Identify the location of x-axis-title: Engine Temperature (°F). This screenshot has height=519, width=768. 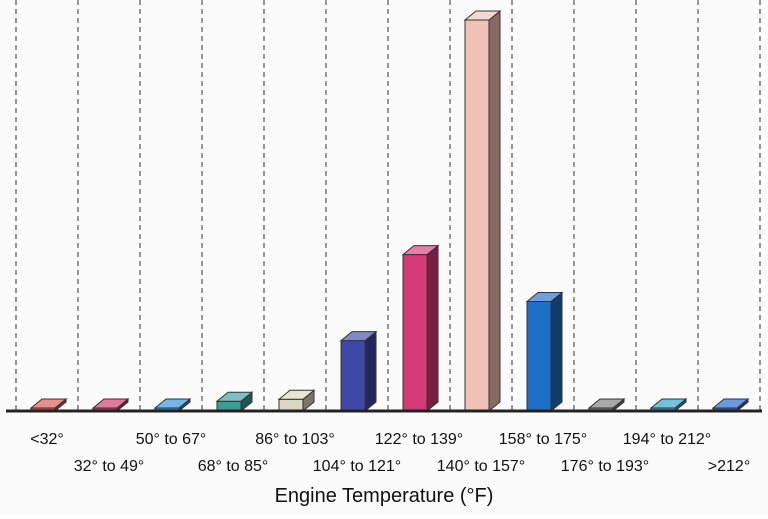
(384, 496).